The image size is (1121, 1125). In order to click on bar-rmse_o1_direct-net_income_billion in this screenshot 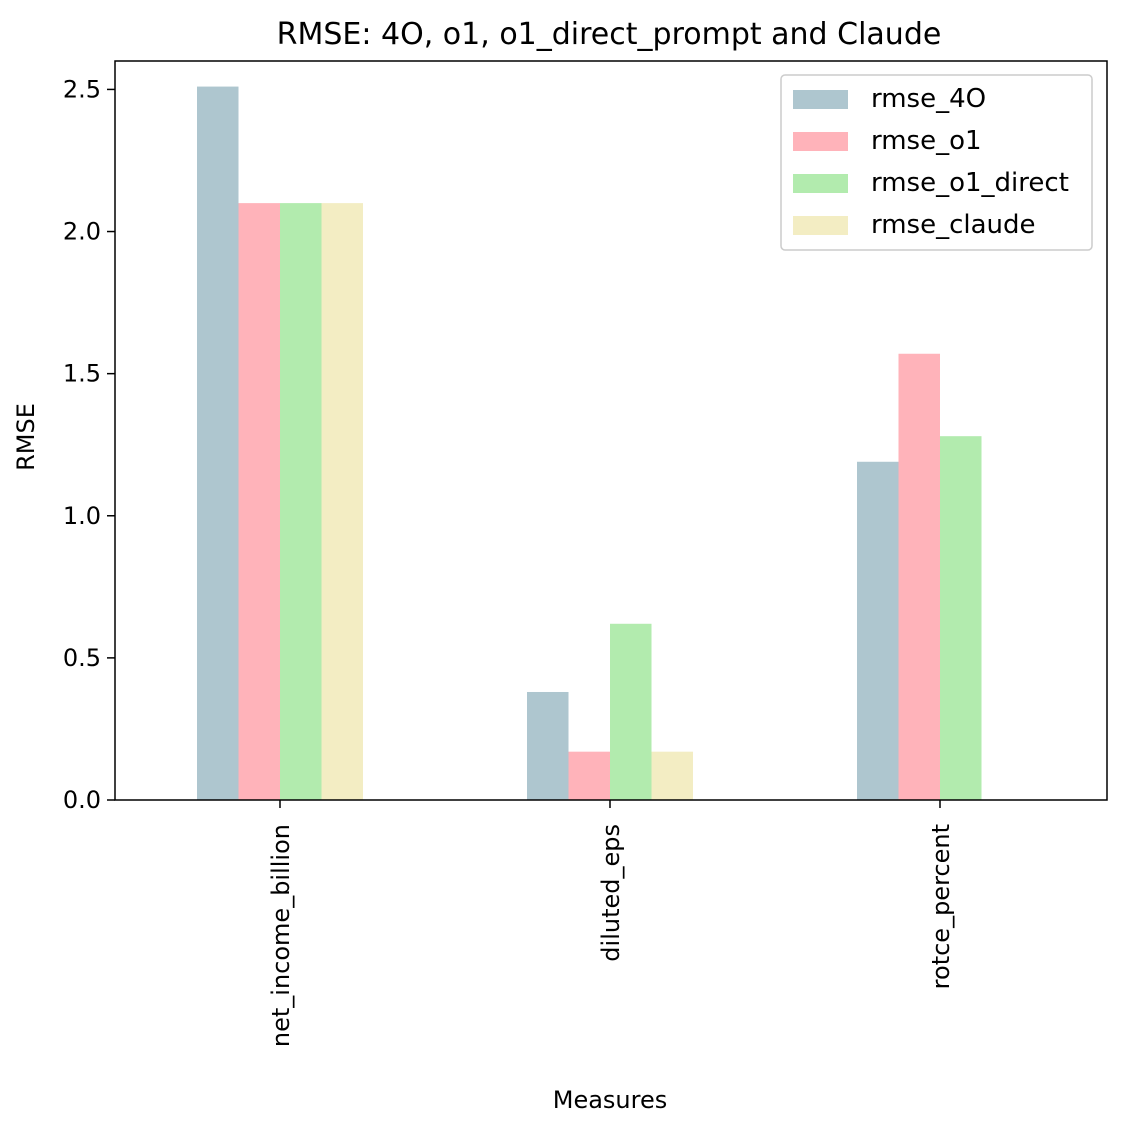, I will do `click(301, 502)`.